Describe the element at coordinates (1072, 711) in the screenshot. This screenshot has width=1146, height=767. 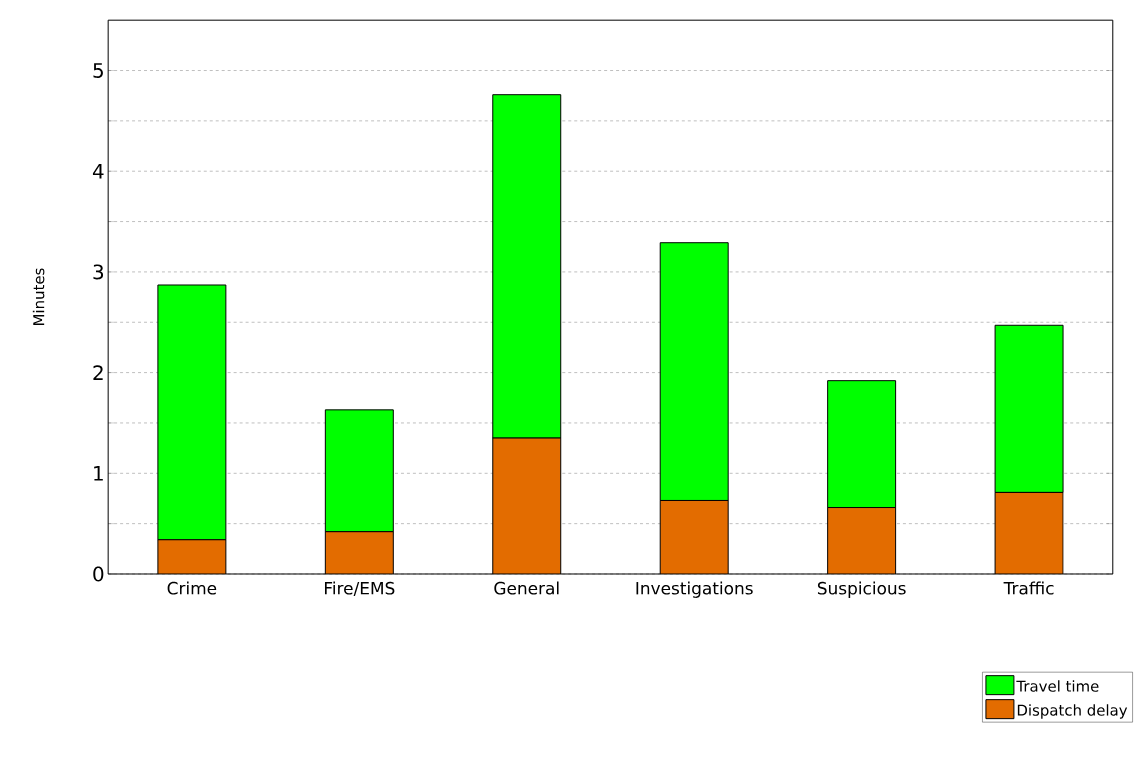
I see `legend-label: Dispatch delay` at that location.